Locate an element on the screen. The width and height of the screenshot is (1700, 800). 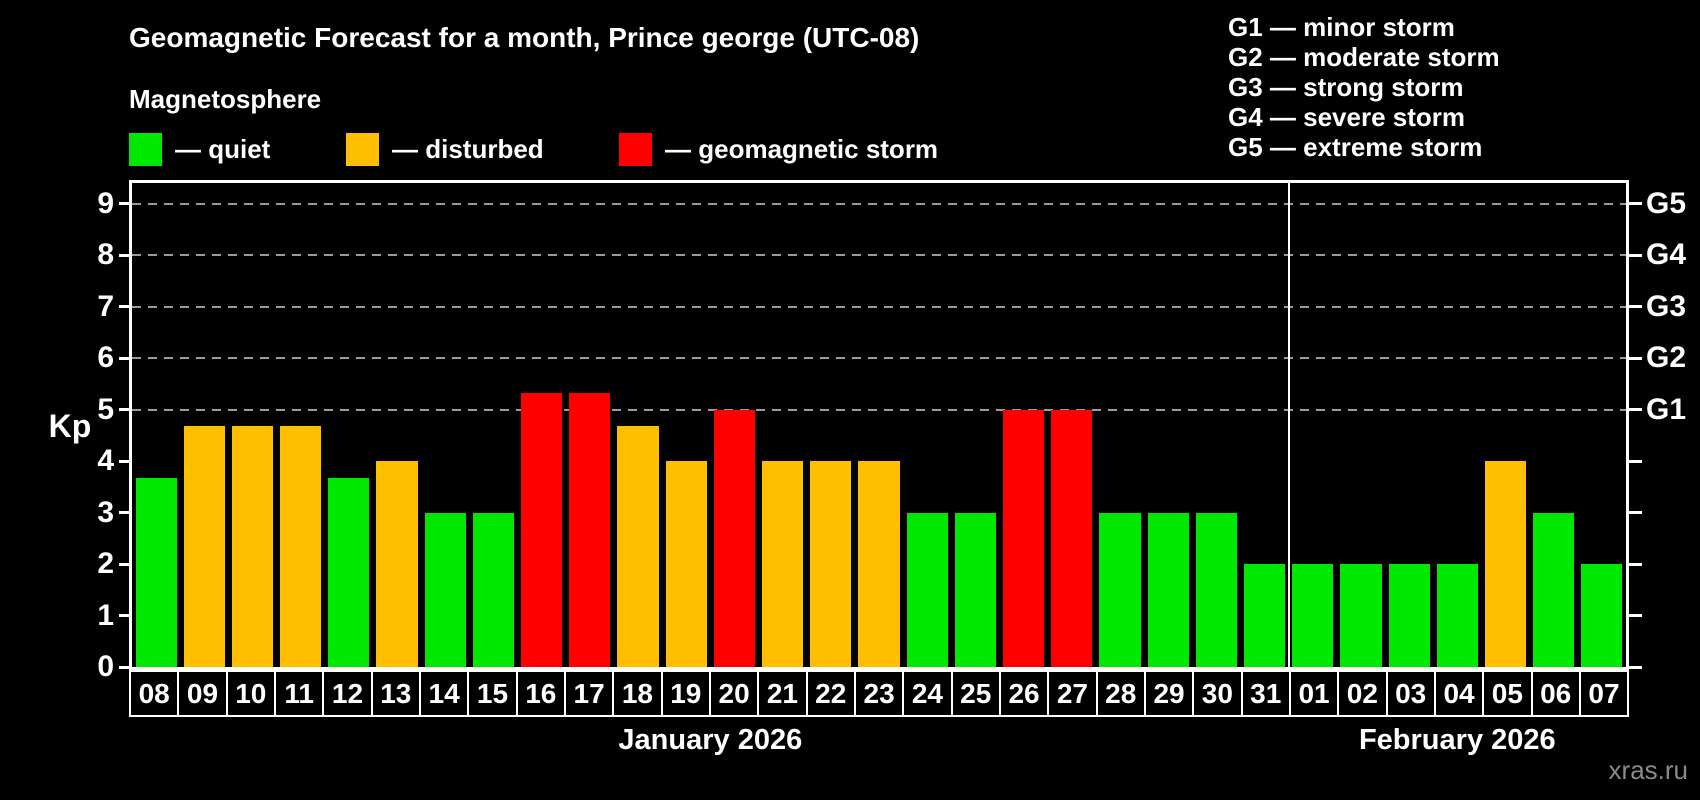
disturbed-swatch is located at coordinates (362, 149).